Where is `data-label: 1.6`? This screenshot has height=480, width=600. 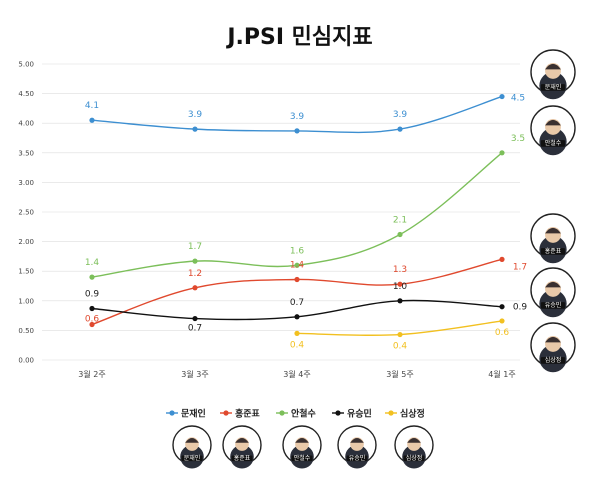 data-label: 1.6 is located at coordinates (297, 251).